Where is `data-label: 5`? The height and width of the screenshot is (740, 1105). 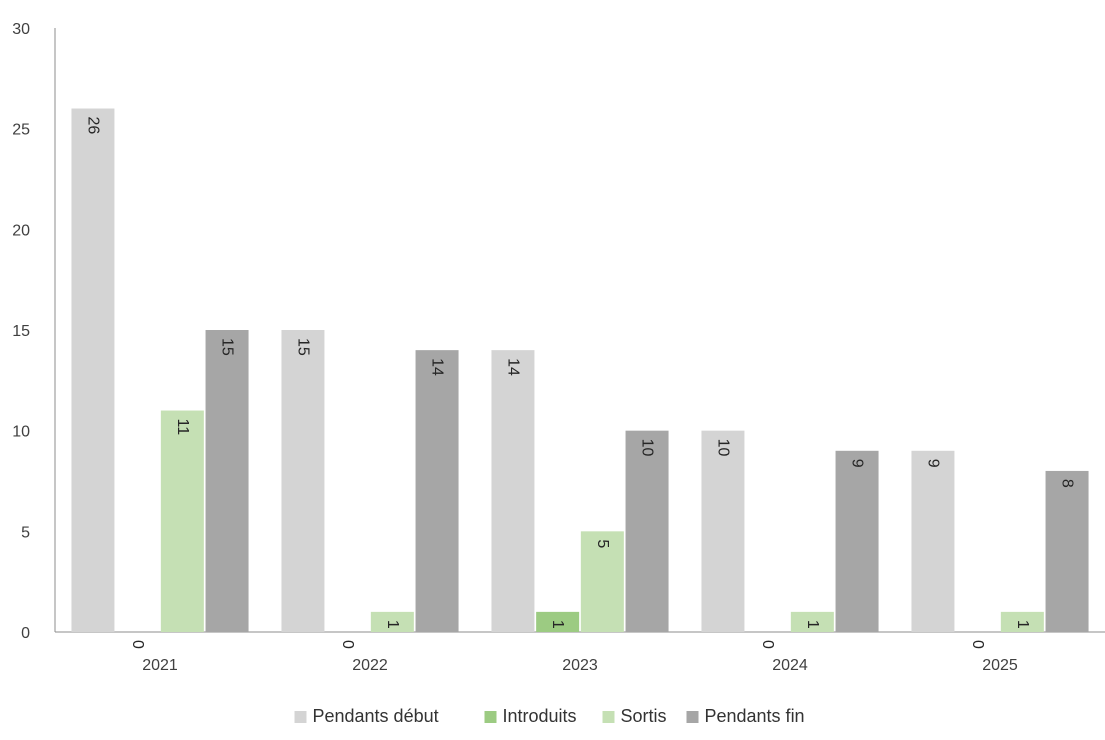
data-label: 5 is located at coordinates (602, 543).